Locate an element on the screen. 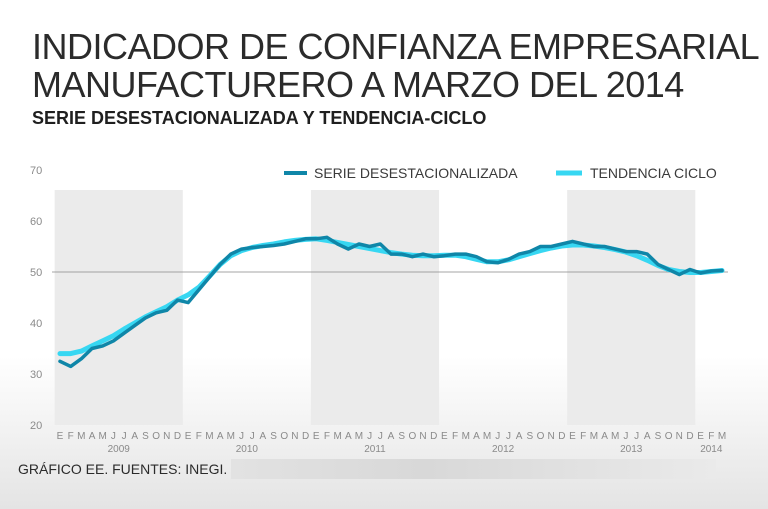 The image size is (768, 509). x-year-label: 2011 is located at coordinates (375, 449).